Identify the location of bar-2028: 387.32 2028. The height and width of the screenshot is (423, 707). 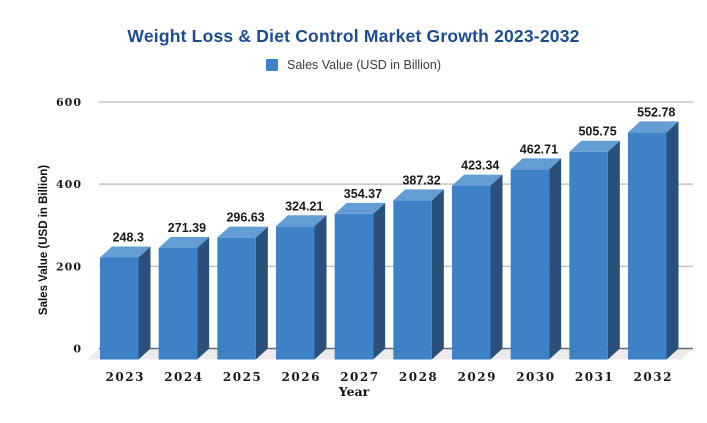
(418, 278).